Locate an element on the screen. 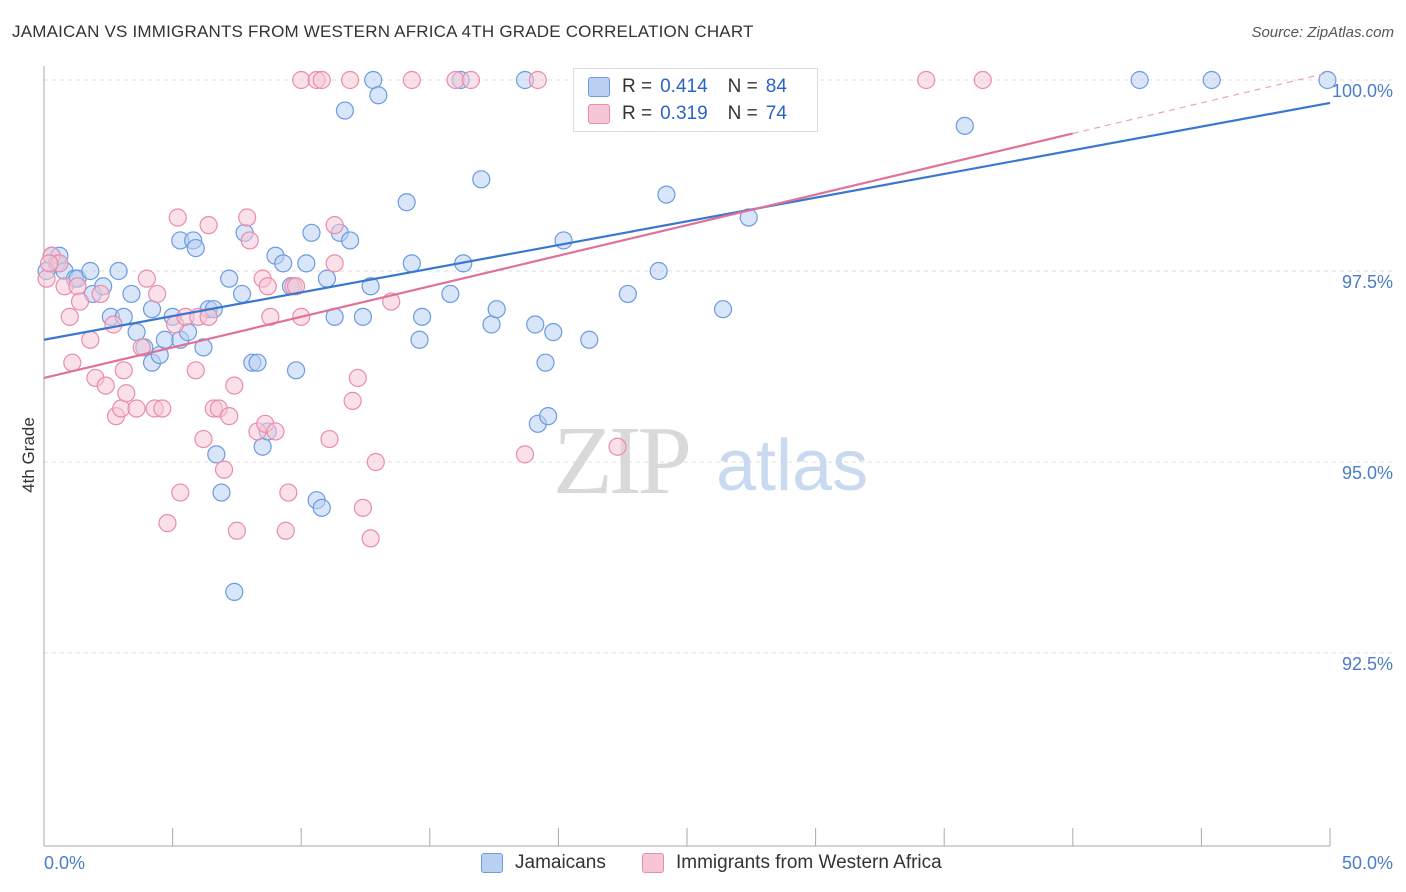 The width and height of the screenshot is (1406, 892). series-legend: Jamaicans Immigrants from Western Africa is located at coordinates (703, 865).